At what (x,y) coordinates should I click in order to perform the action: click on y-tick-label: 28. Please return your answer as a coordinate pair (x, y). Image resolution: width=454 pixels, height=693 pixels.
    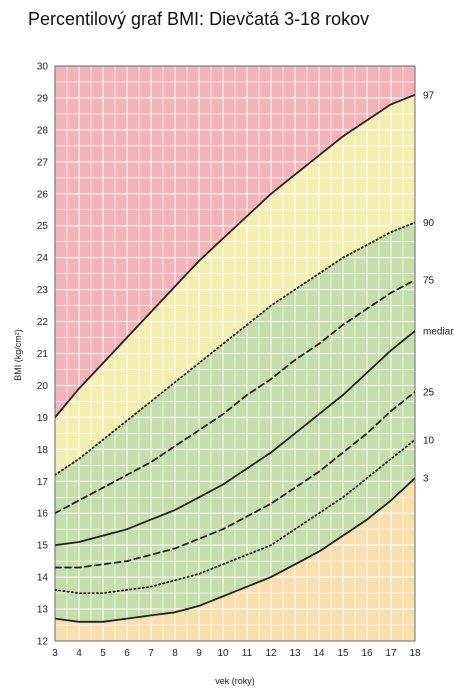
    Looking at the image, I should click on (43, 130).